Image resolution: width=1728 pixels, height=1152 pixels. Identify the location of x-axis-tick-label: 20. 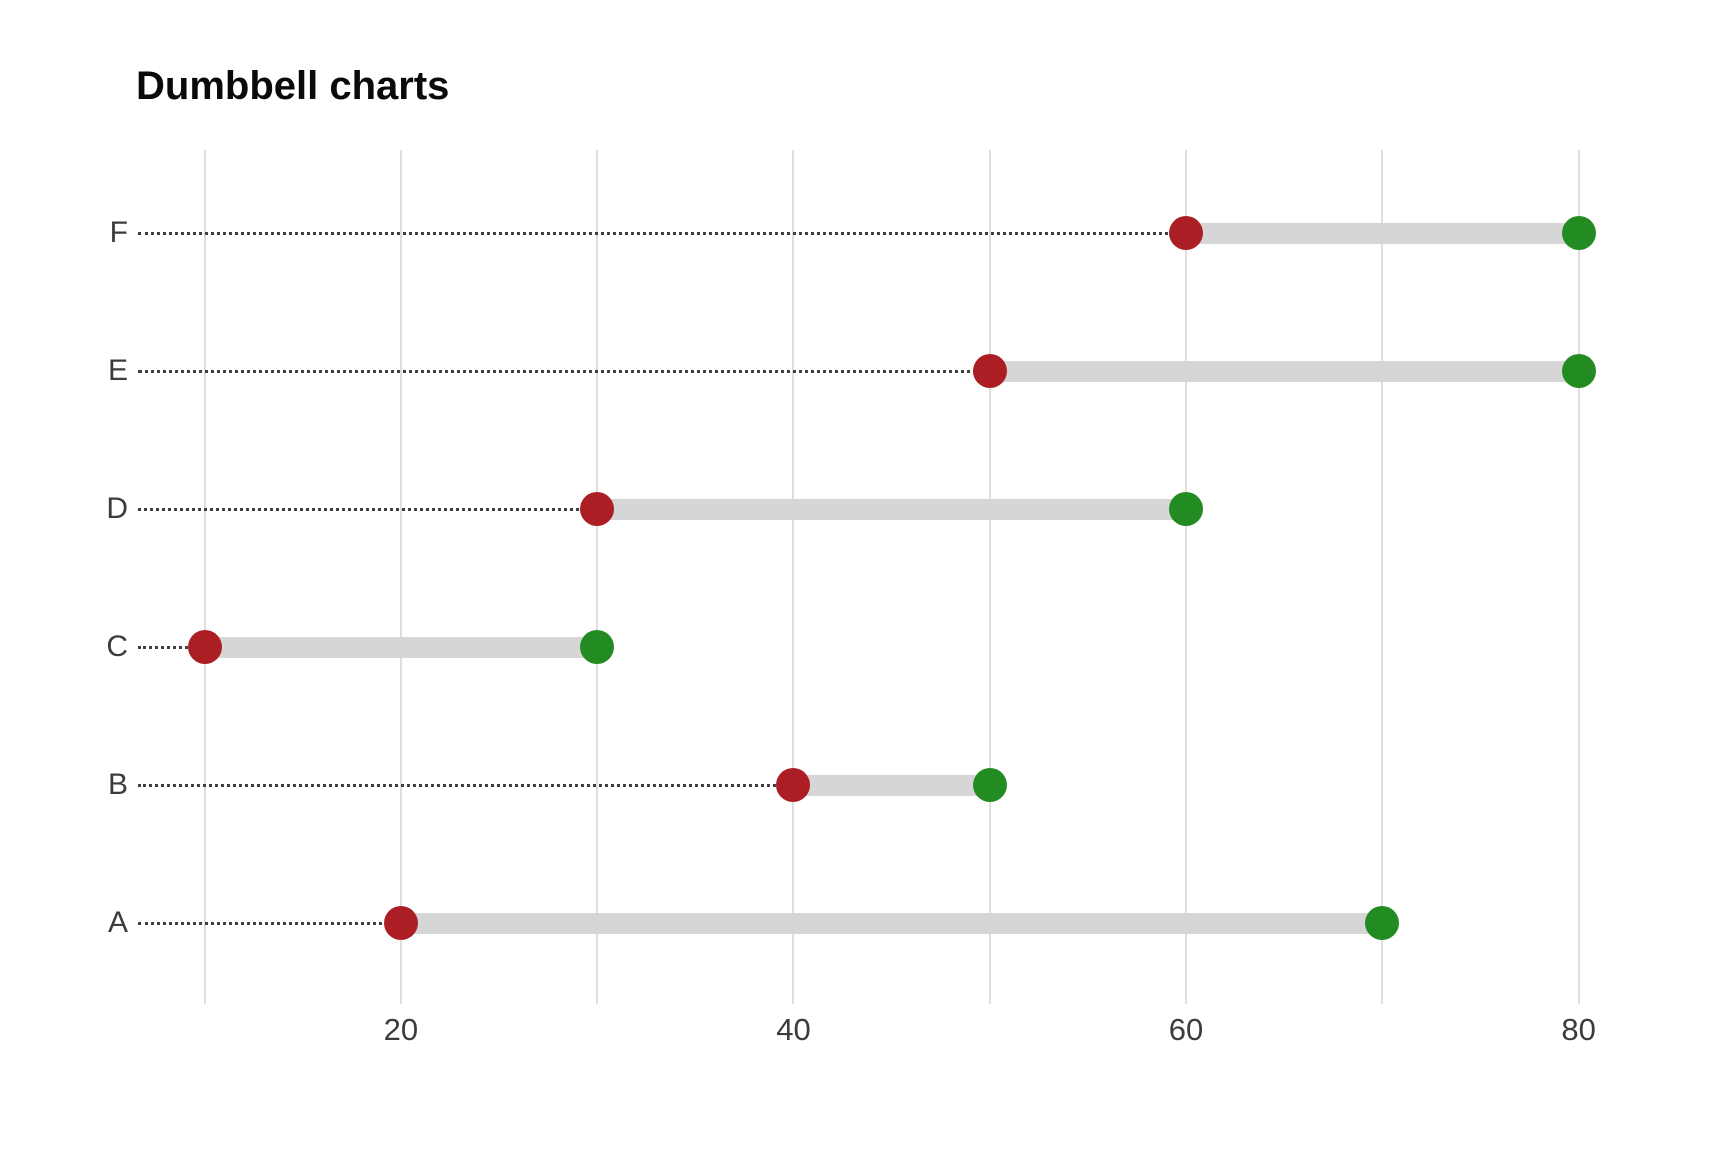
(401, 1029).